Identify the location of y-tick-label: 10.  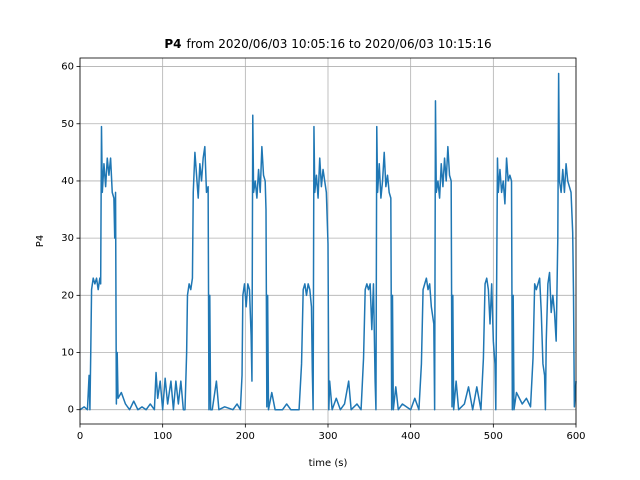
(67, 353).